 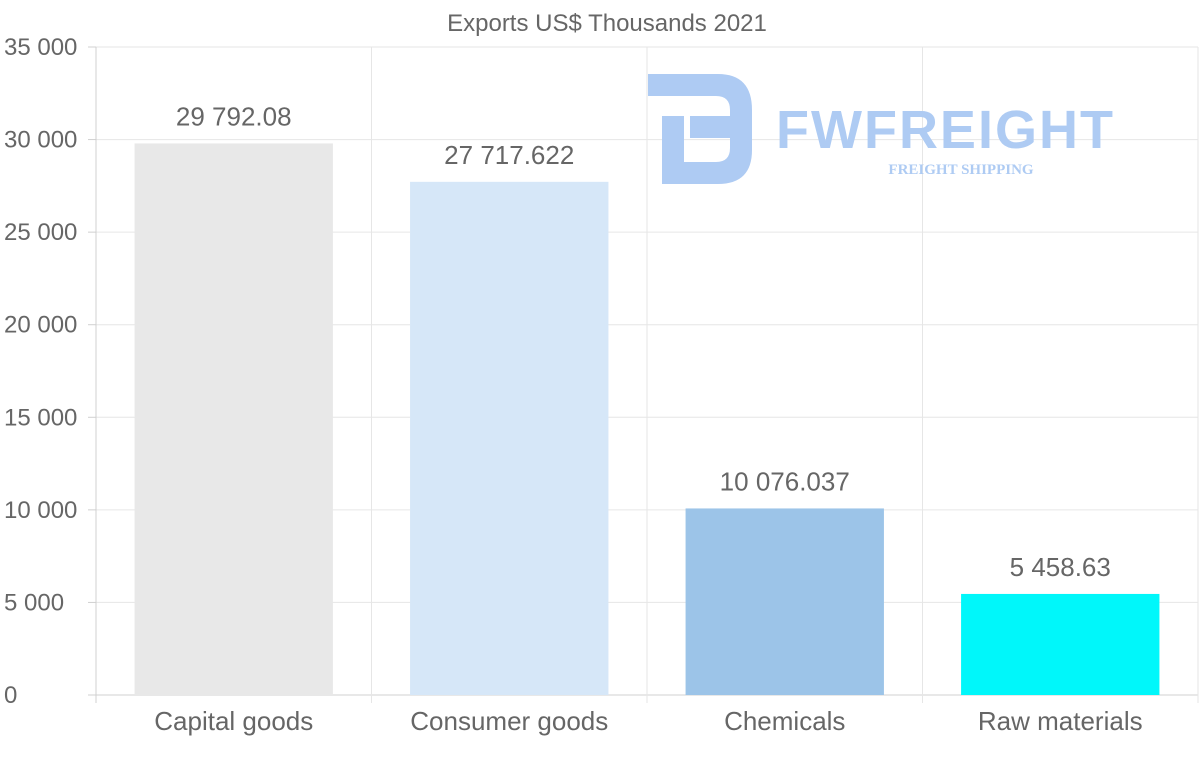 I want to click on x-tick-label: Consumer goods, so click(x=509, y=721).